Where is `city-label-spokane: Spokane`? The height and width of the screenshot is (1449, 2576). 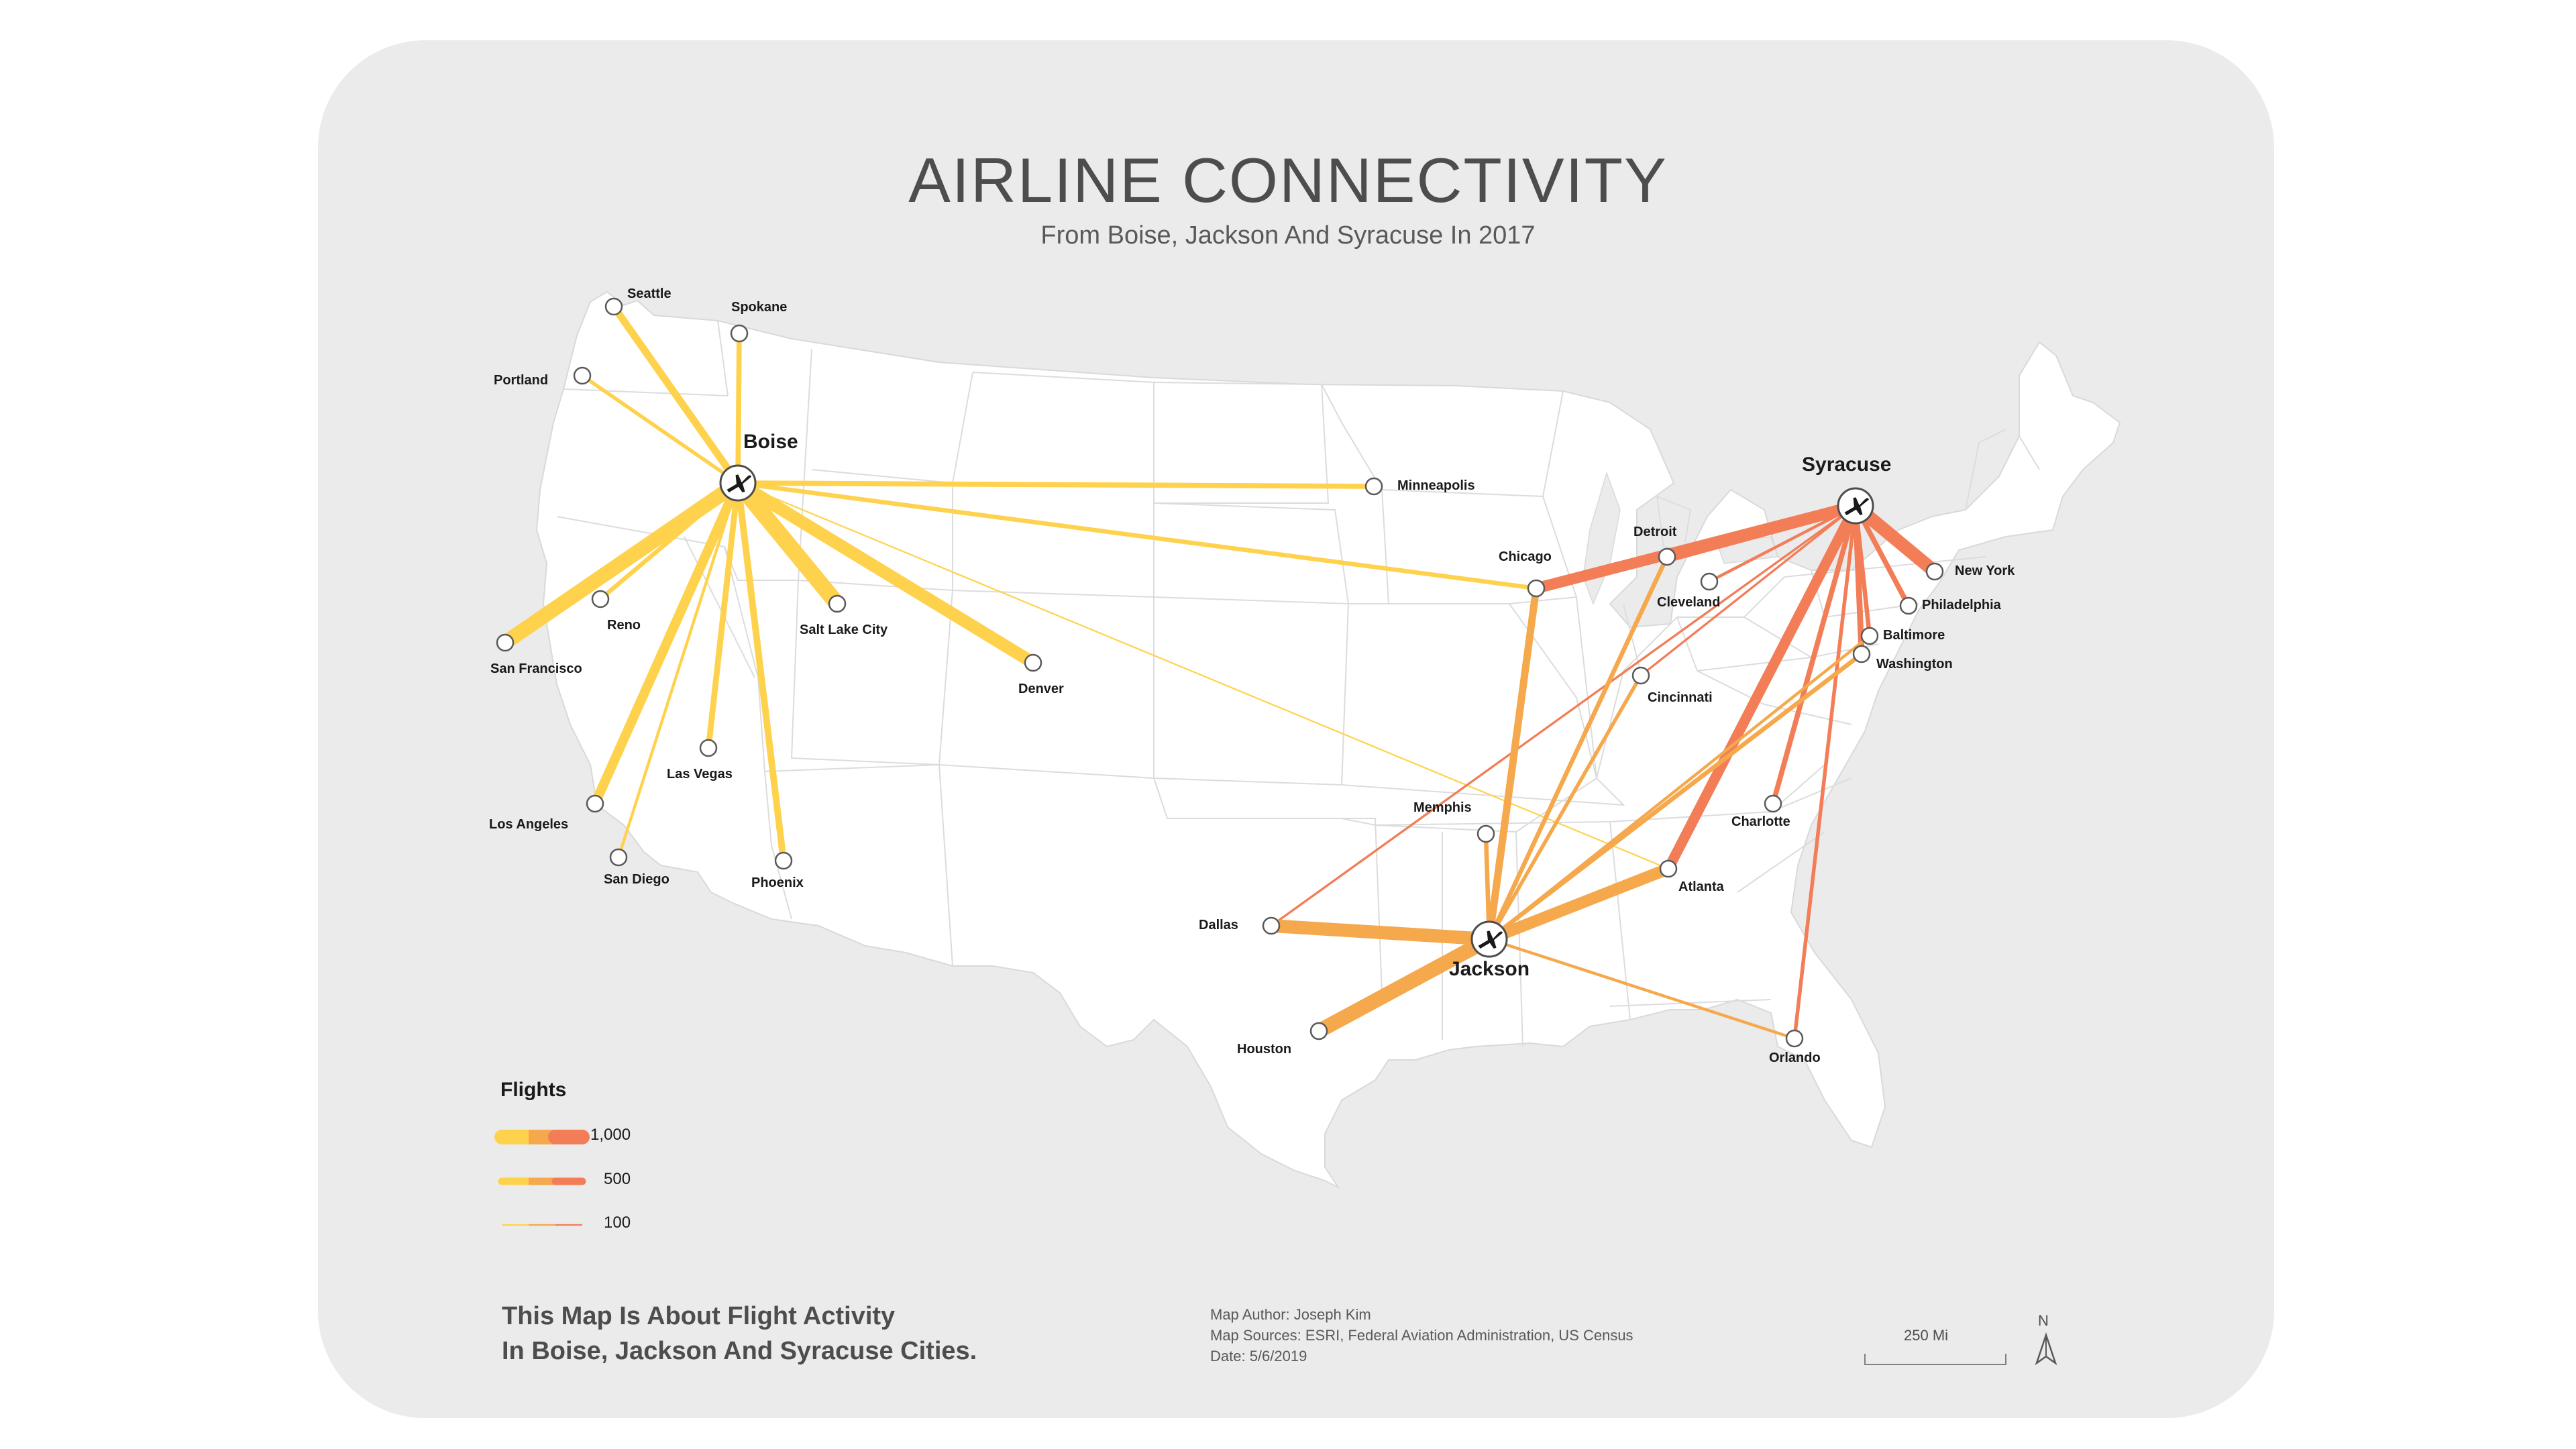
city-label-spokane: Spokane is located at coordinates (759, 307).